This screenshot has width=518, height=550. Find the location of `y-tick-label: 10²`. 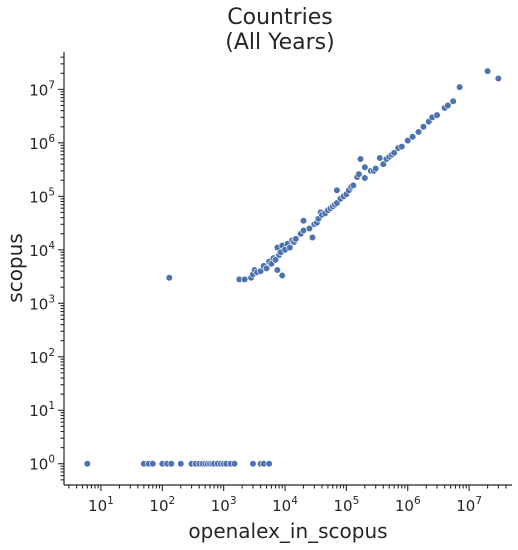

y-tick-label: 10² is located at coordinates (42, 357).